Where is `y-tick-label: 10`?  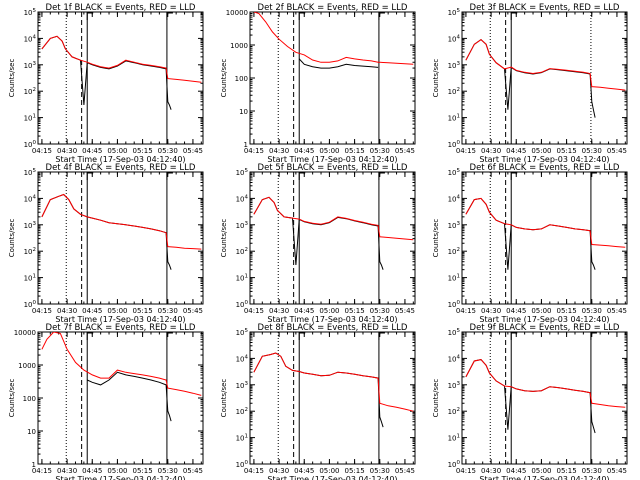 y-tick-label: 10 is located at coordinates (31, 432).